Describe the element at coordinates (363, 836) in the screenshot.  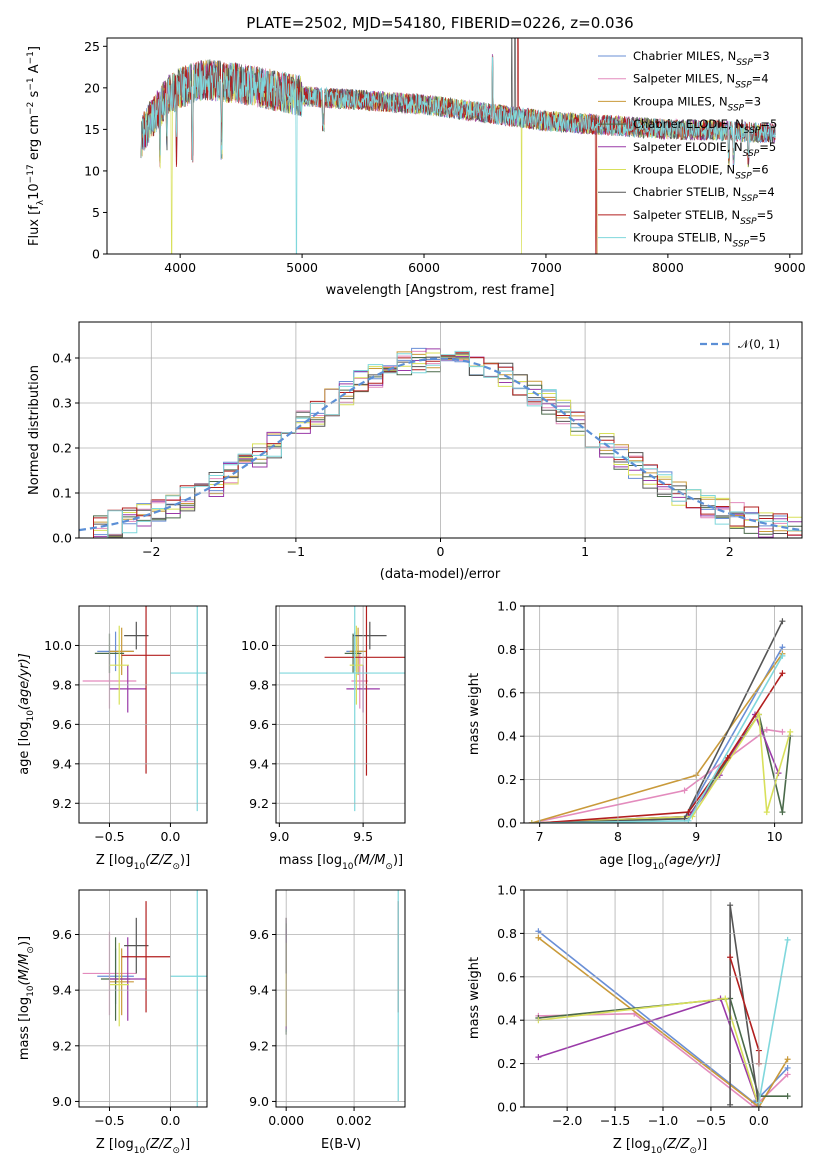
I see `x-tick-label: 9.5` at that location.